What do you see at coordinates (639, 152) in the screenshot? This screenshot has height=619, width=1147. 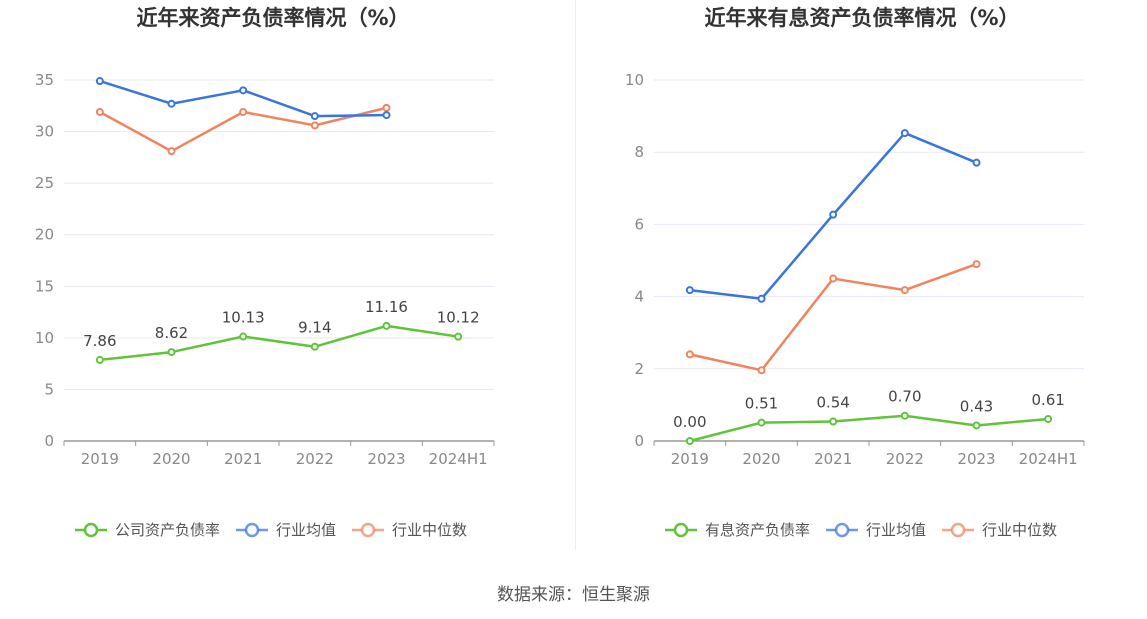 I see `y-tick-label: 8` at bounding box center [639, 152].